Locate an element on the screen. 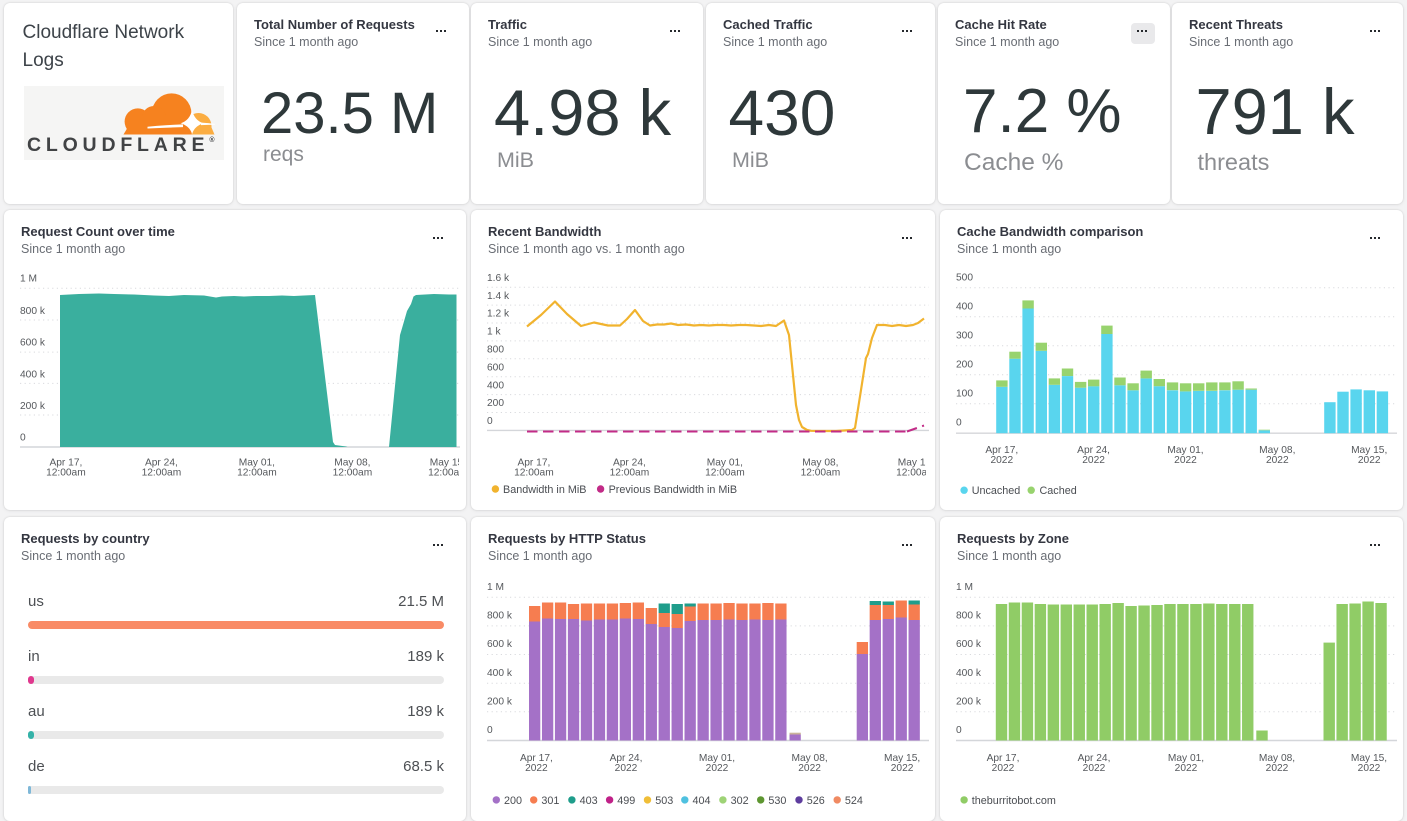  svg-text: Bandwidth in MiB is located at coordinates (544, 490).